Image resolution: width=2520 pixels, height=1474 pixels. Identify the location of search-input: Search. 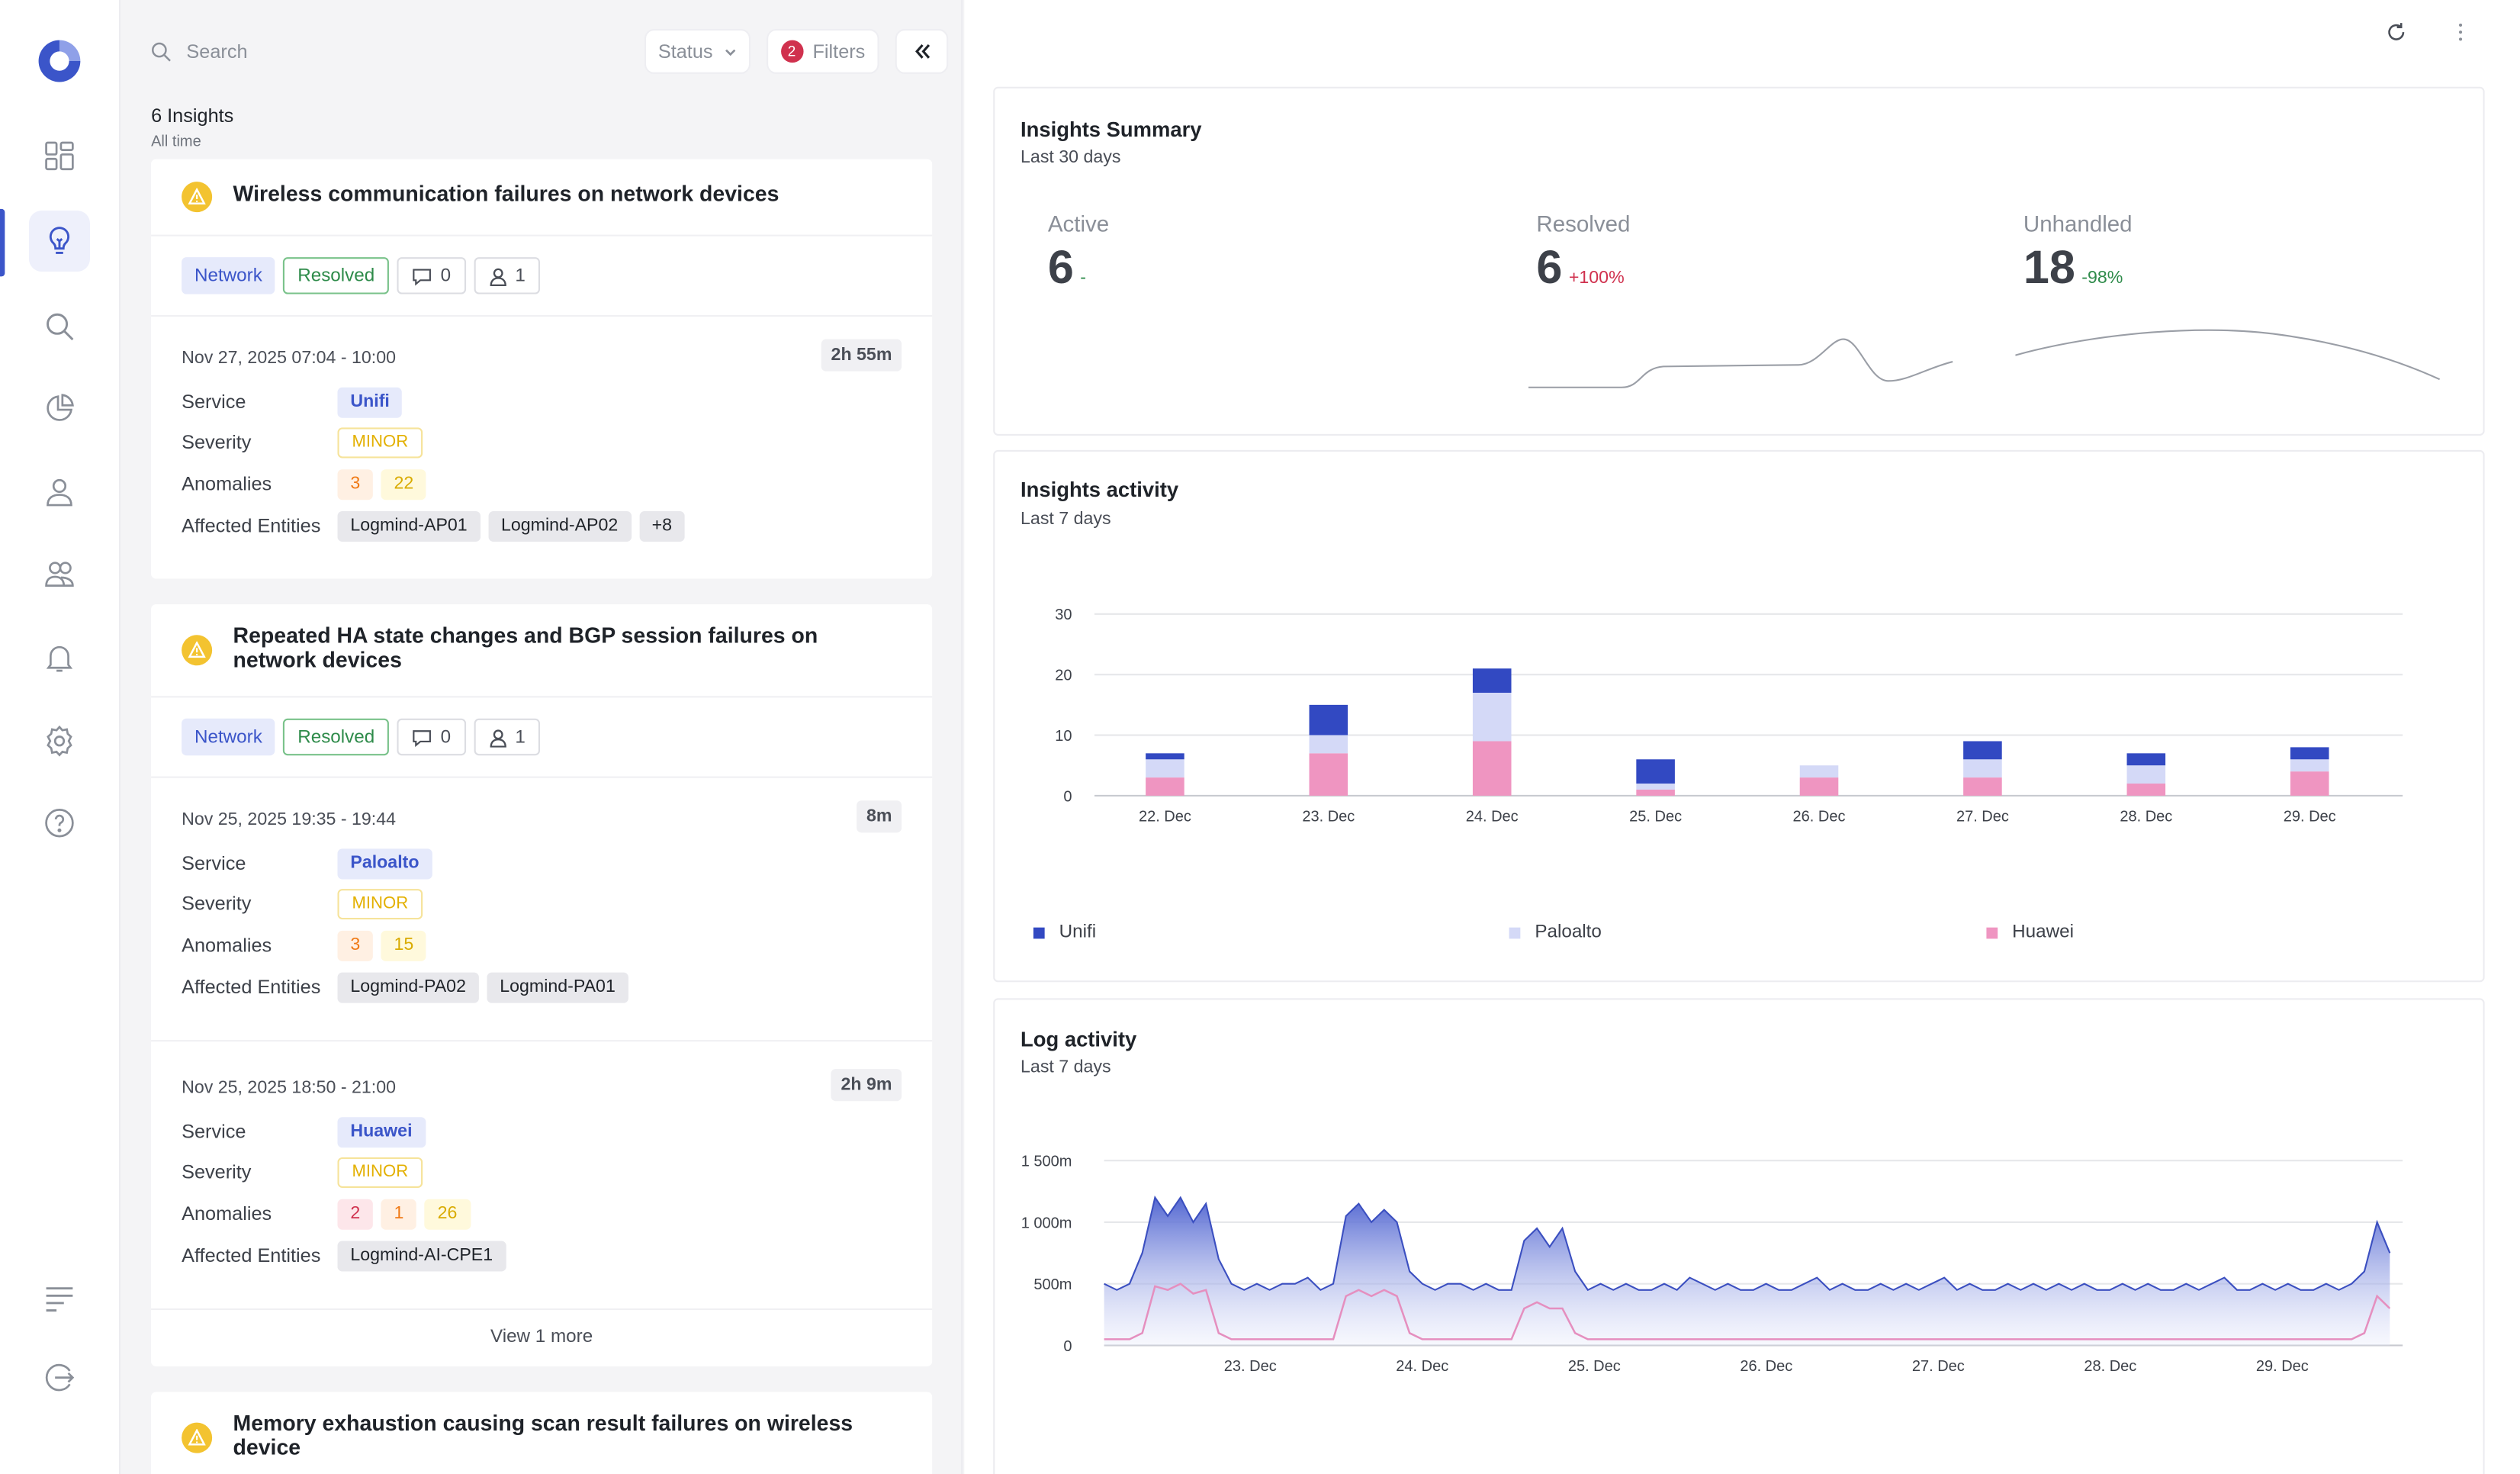
(217, 51).